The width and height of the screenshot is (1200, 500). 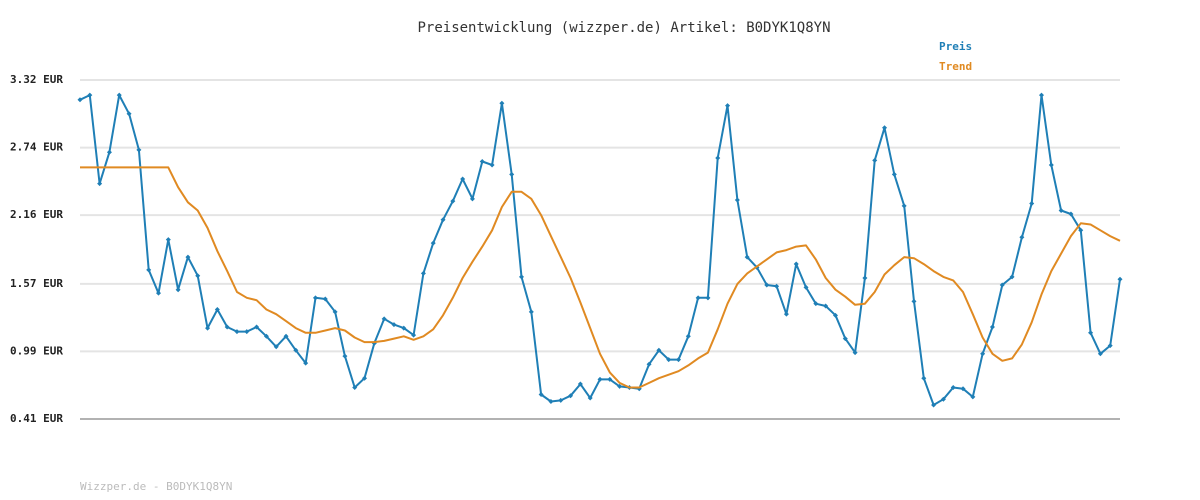 What do you see at coordinates (955, 46) in the screenshot?
I see `legend-entry: Preis` at bounding box center [955, 46].